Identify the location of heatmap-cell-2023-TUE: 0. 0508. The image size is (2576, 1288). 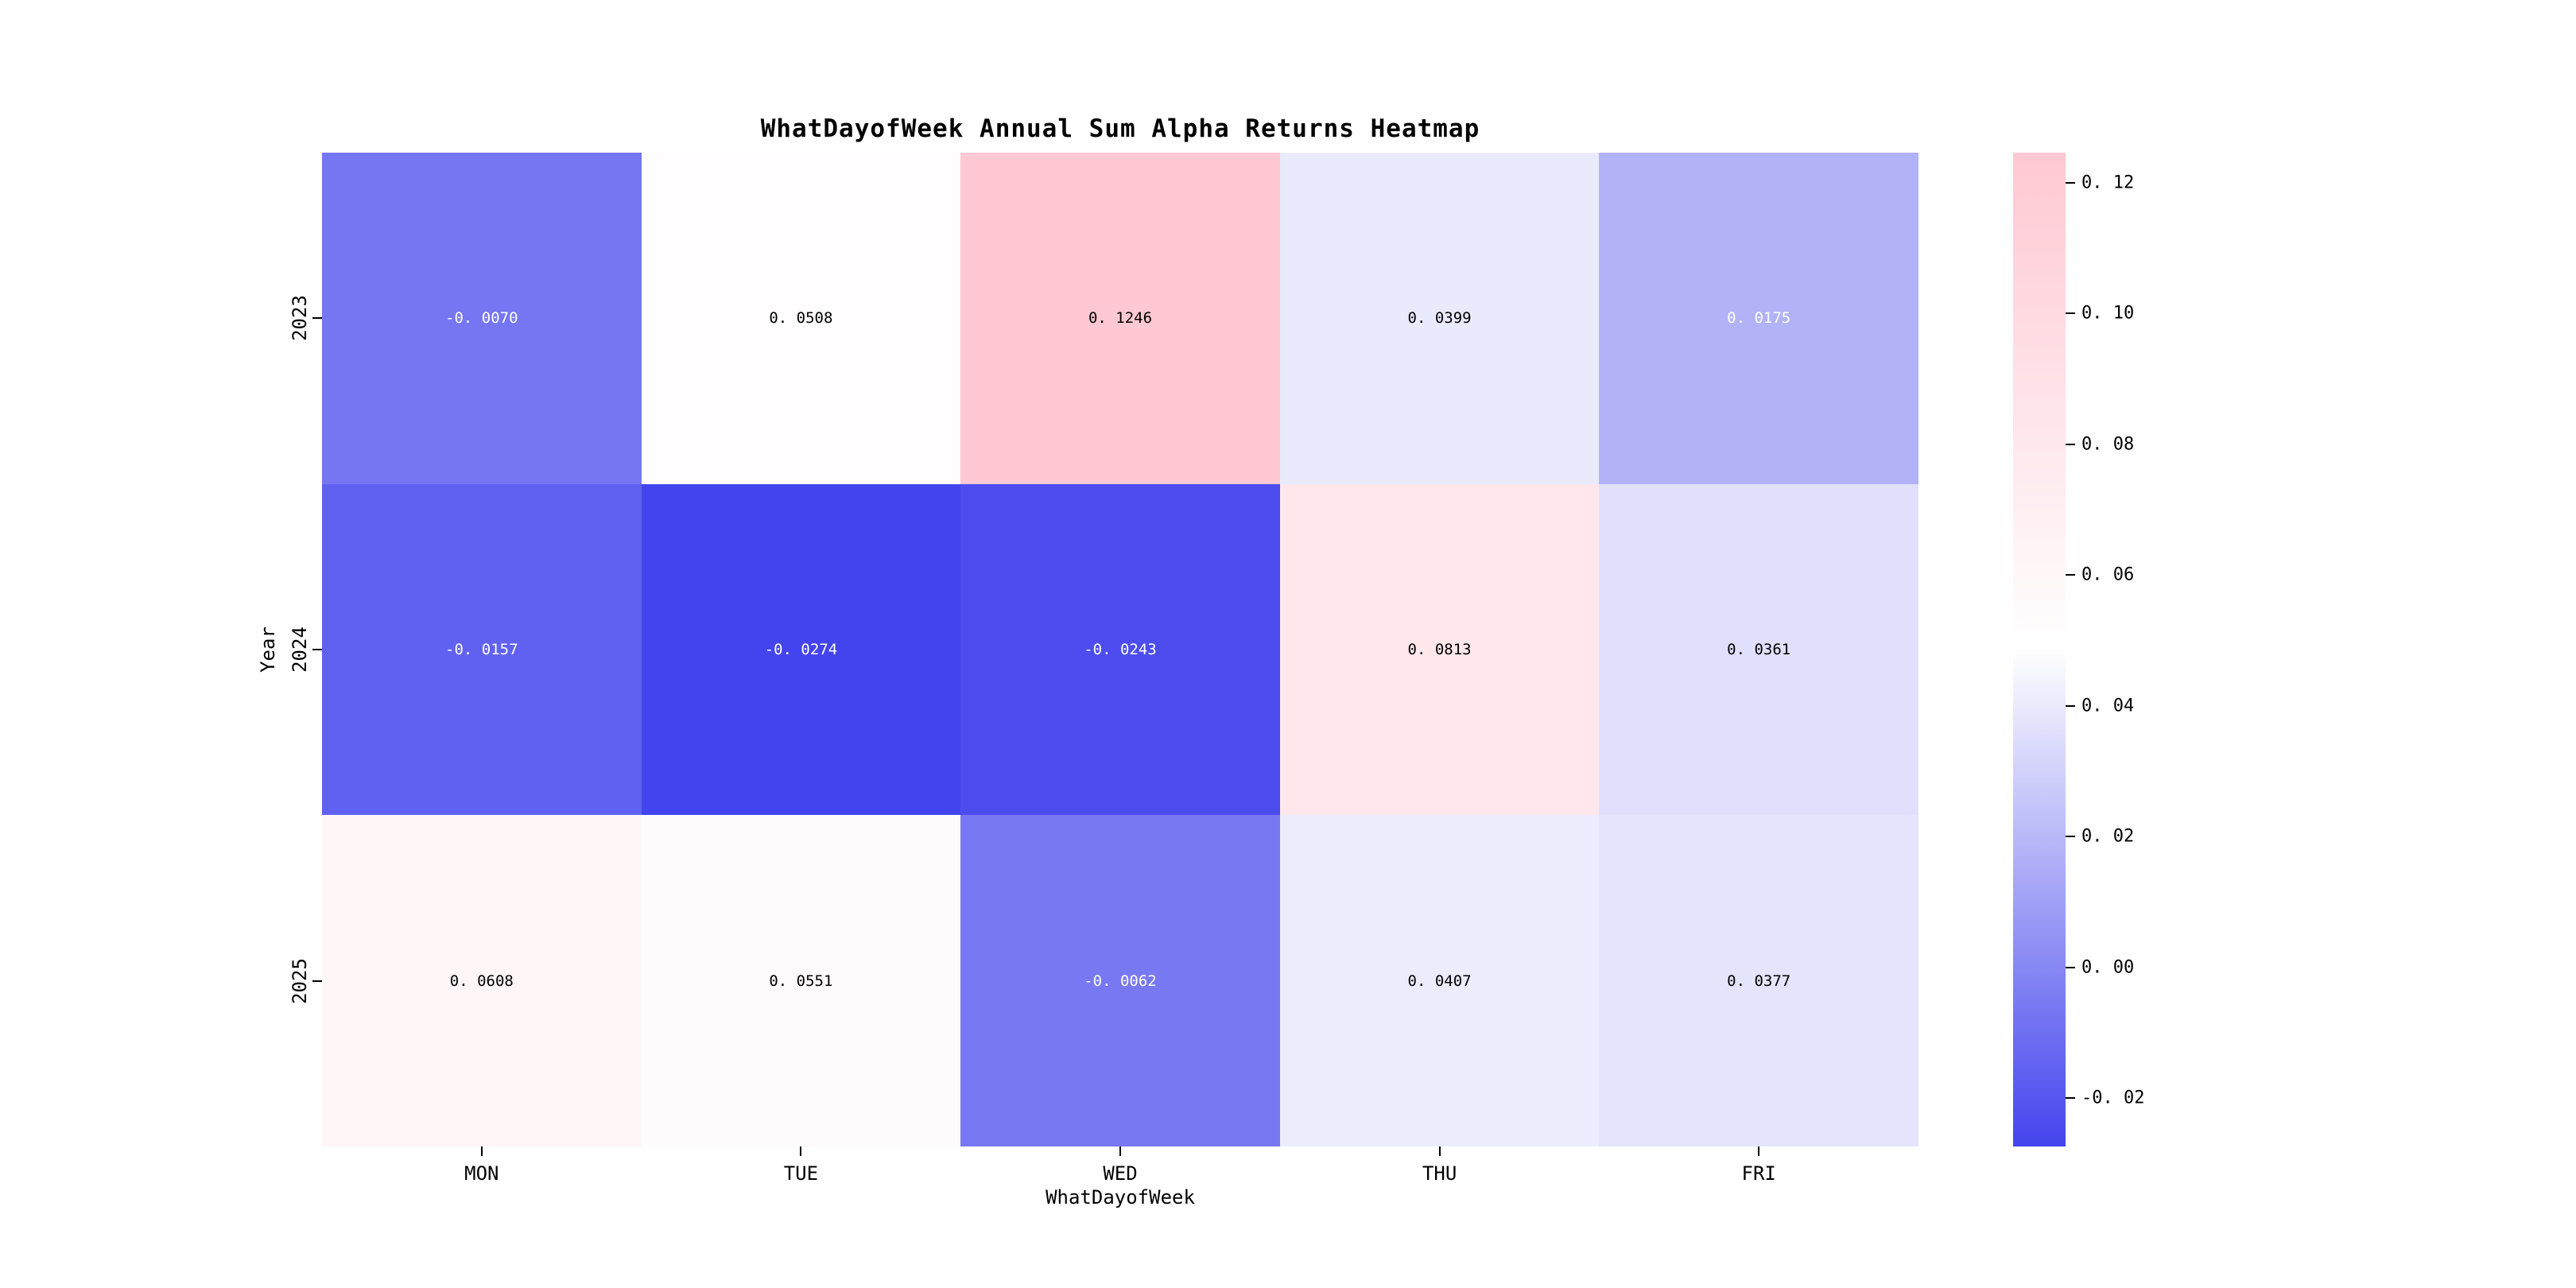
(801, 319).